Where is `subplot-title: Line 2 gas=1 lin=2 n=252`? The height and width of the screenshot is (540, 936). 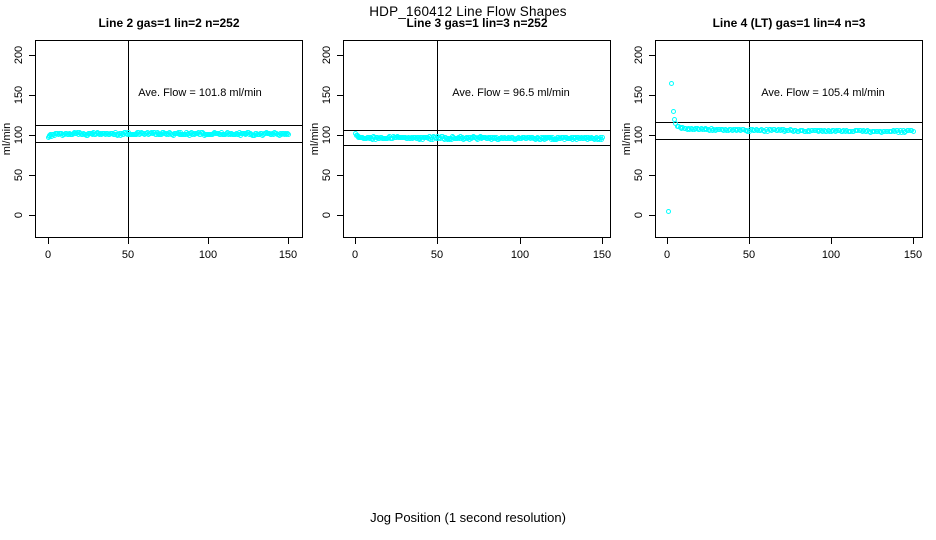
subplot-title: Line 2 gas=1 lin=2 n=252 is located at coordinates (169, 23).